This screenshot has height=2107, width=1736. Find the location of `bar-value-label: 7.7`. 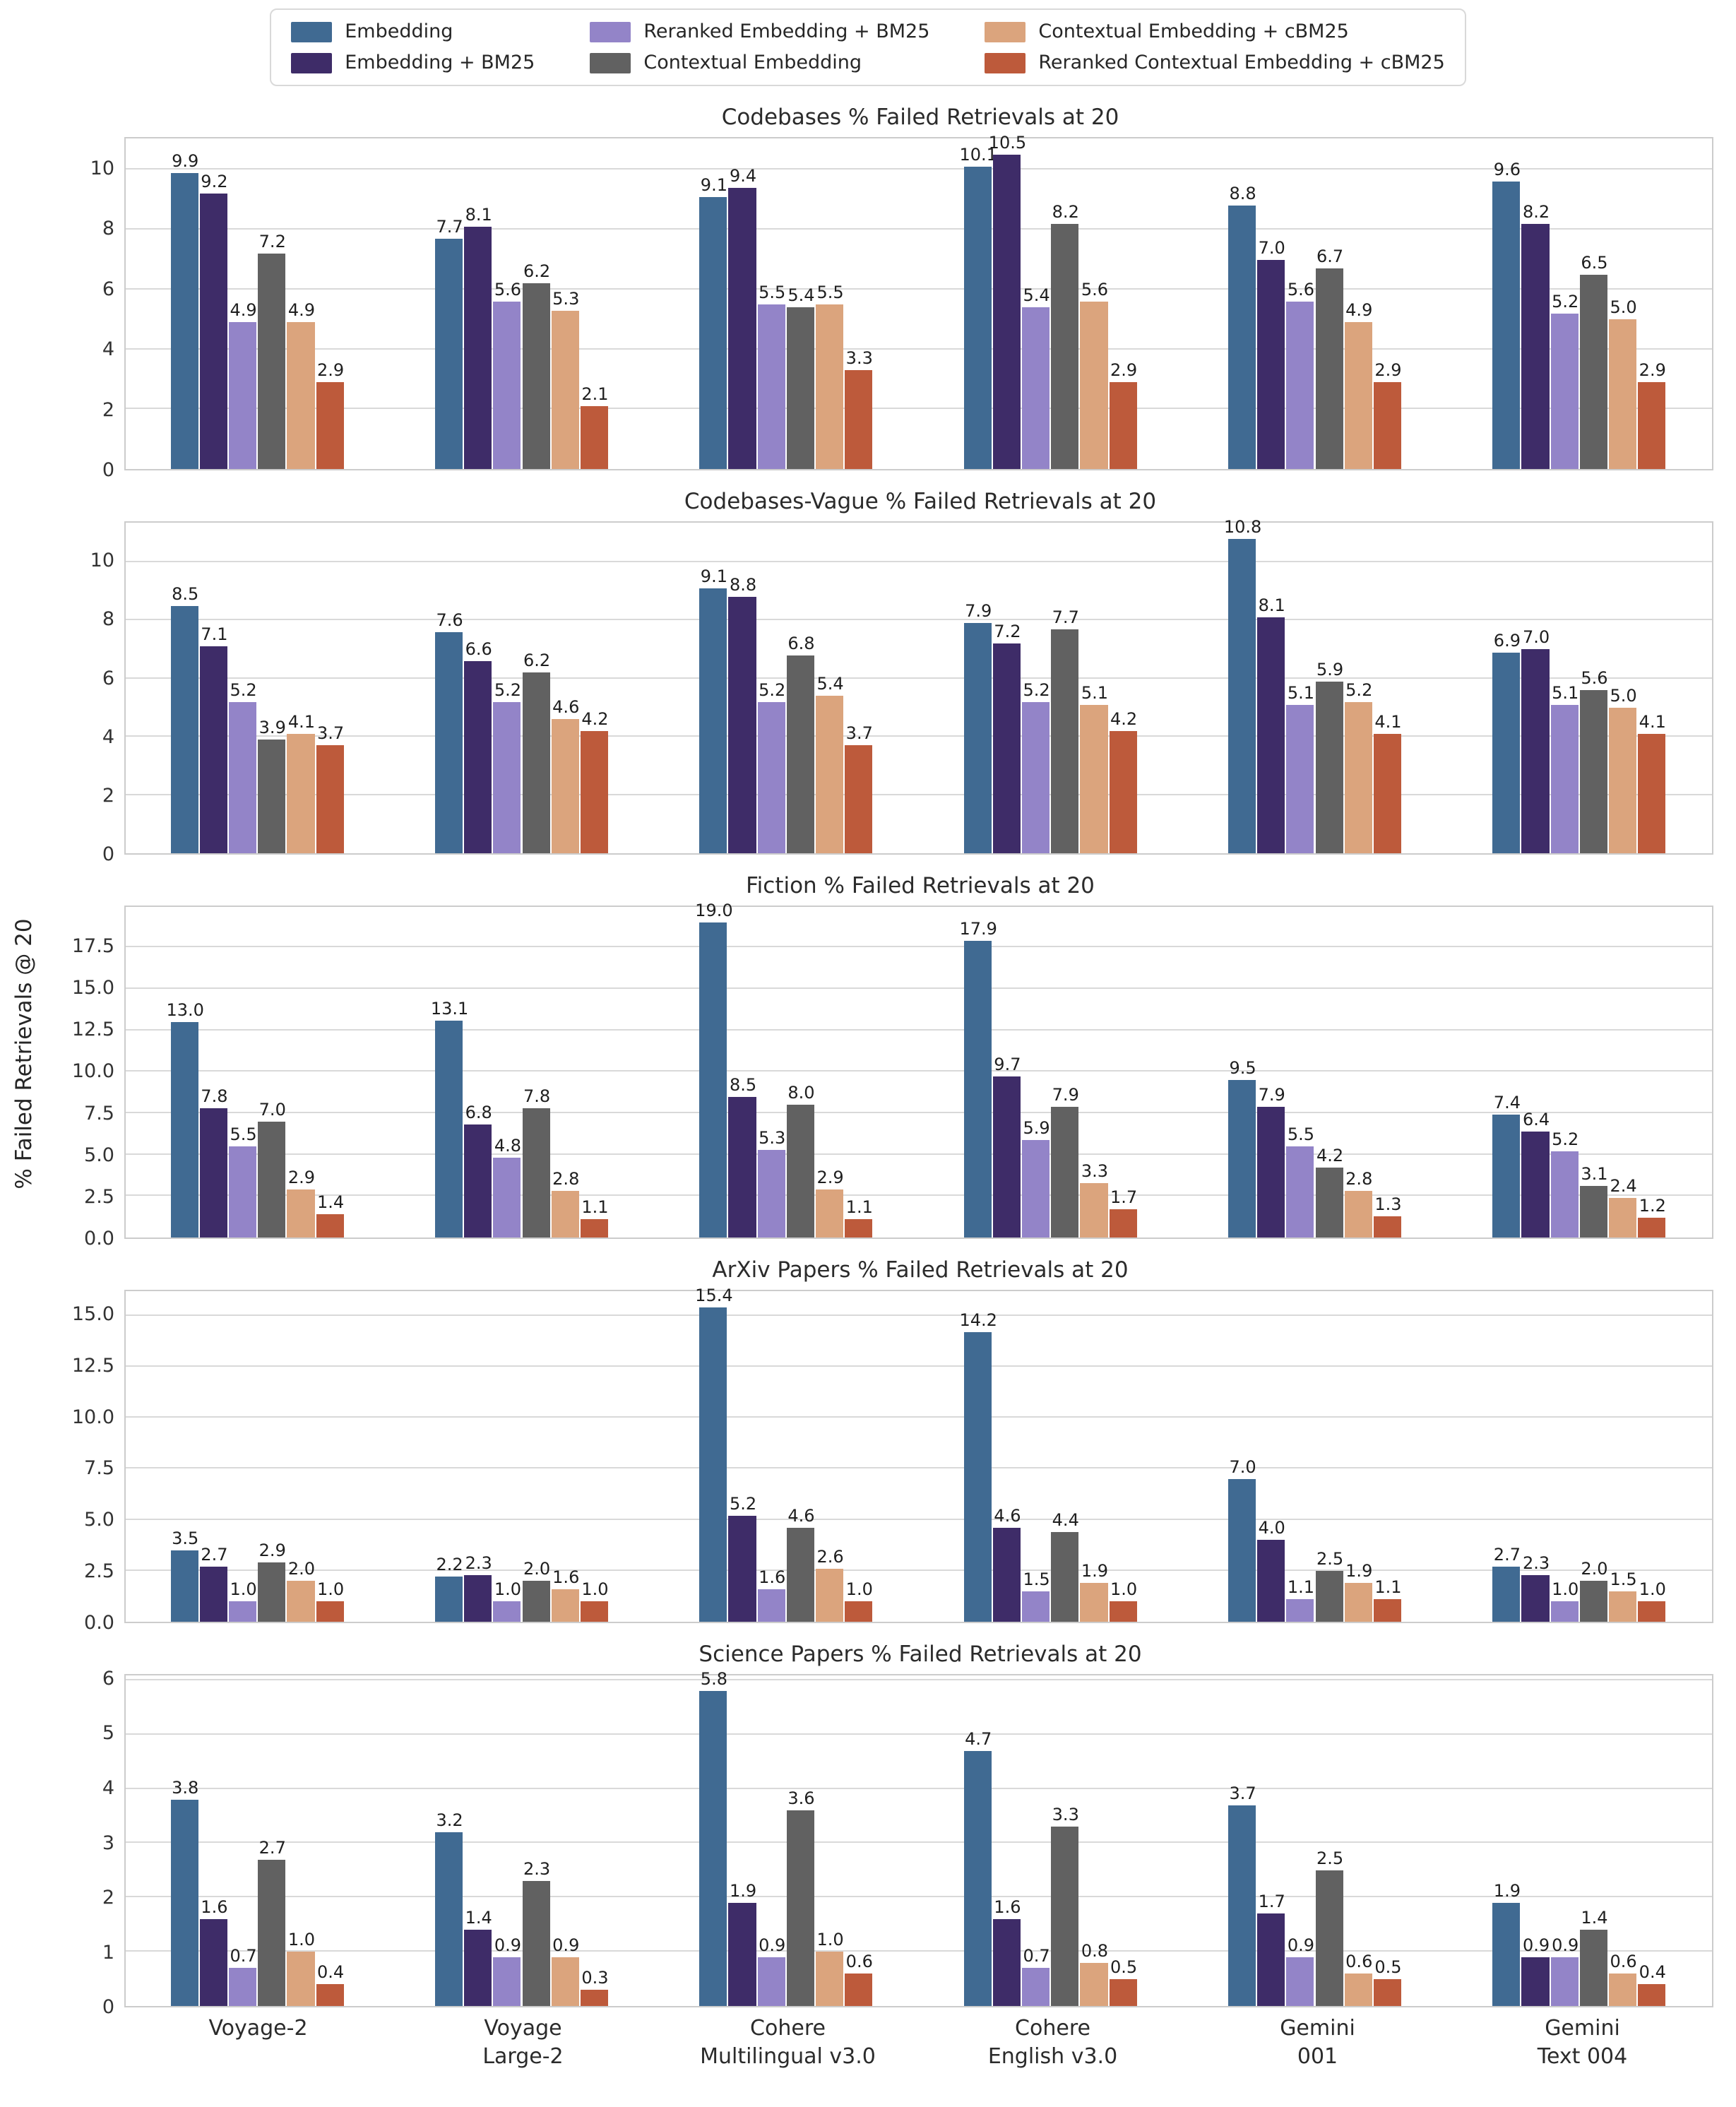

bar-value-label: 7.7 is located at coordinates (1065, 617).